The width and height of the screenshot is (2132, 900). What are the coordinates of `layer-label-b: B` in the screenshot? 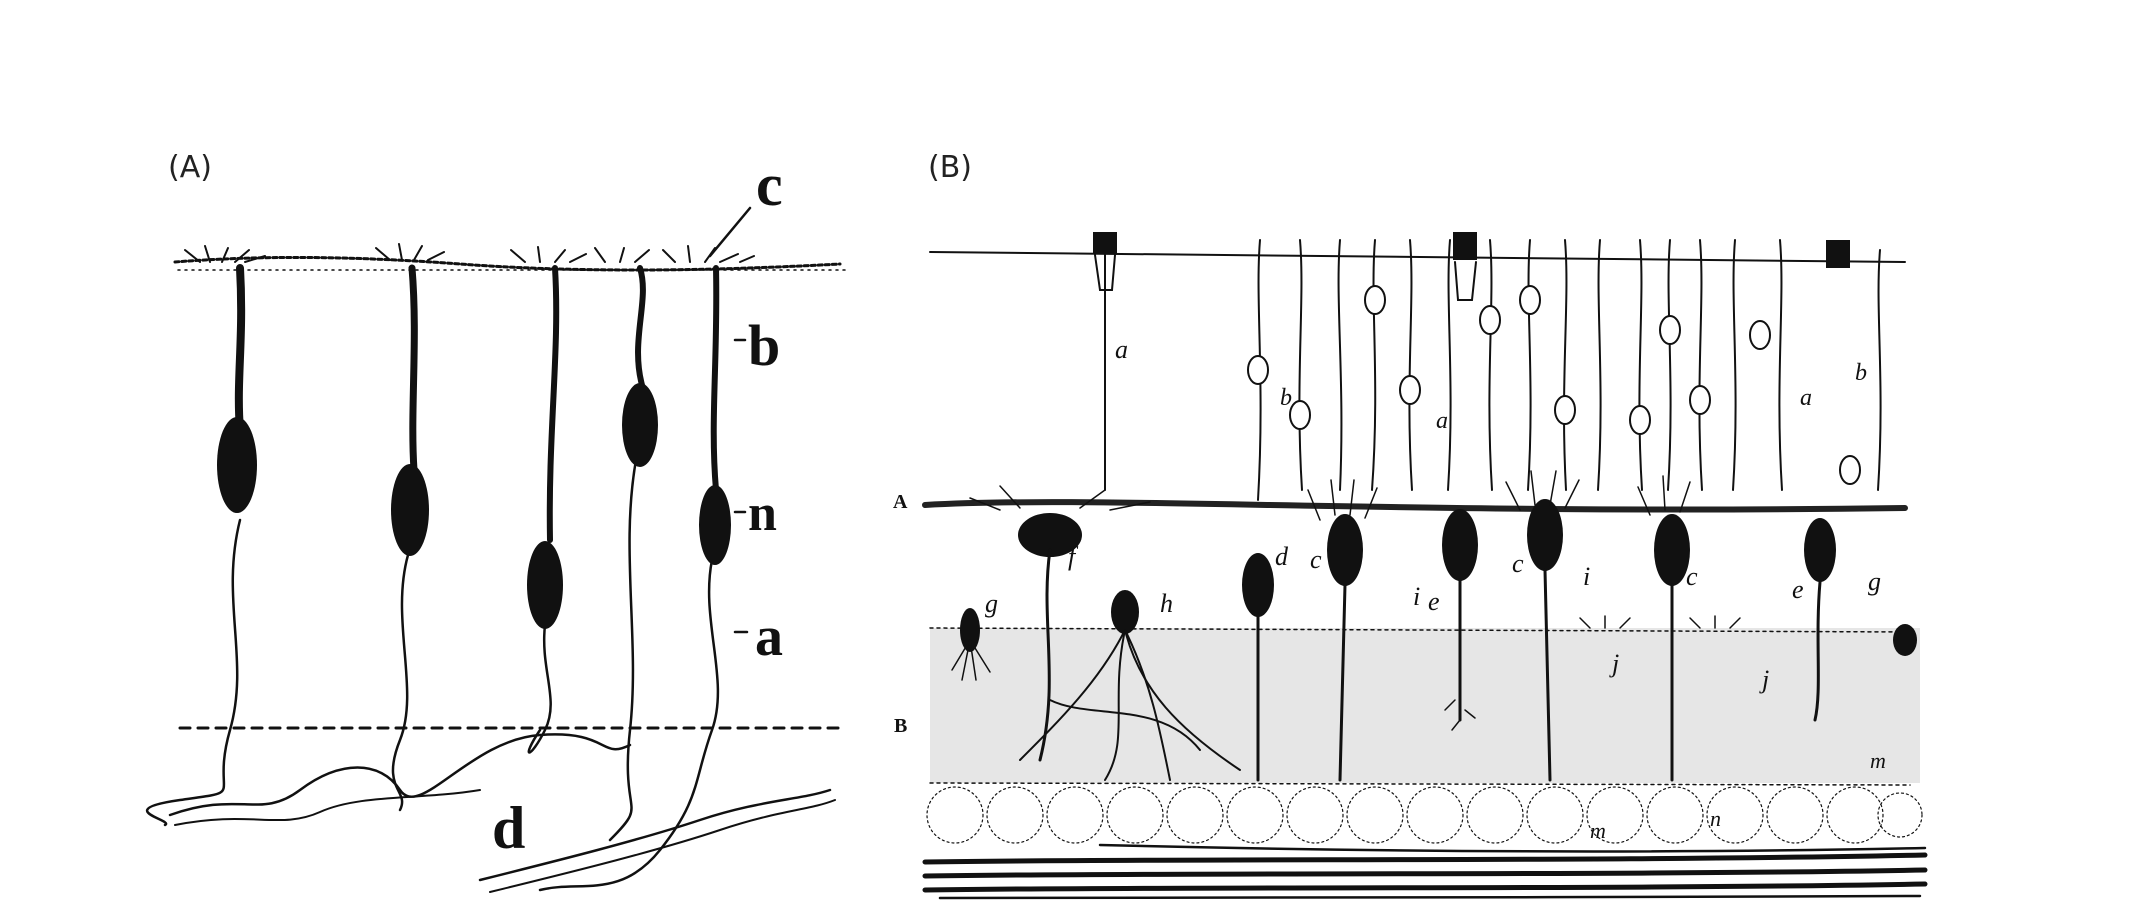 It's located at (900, 726).